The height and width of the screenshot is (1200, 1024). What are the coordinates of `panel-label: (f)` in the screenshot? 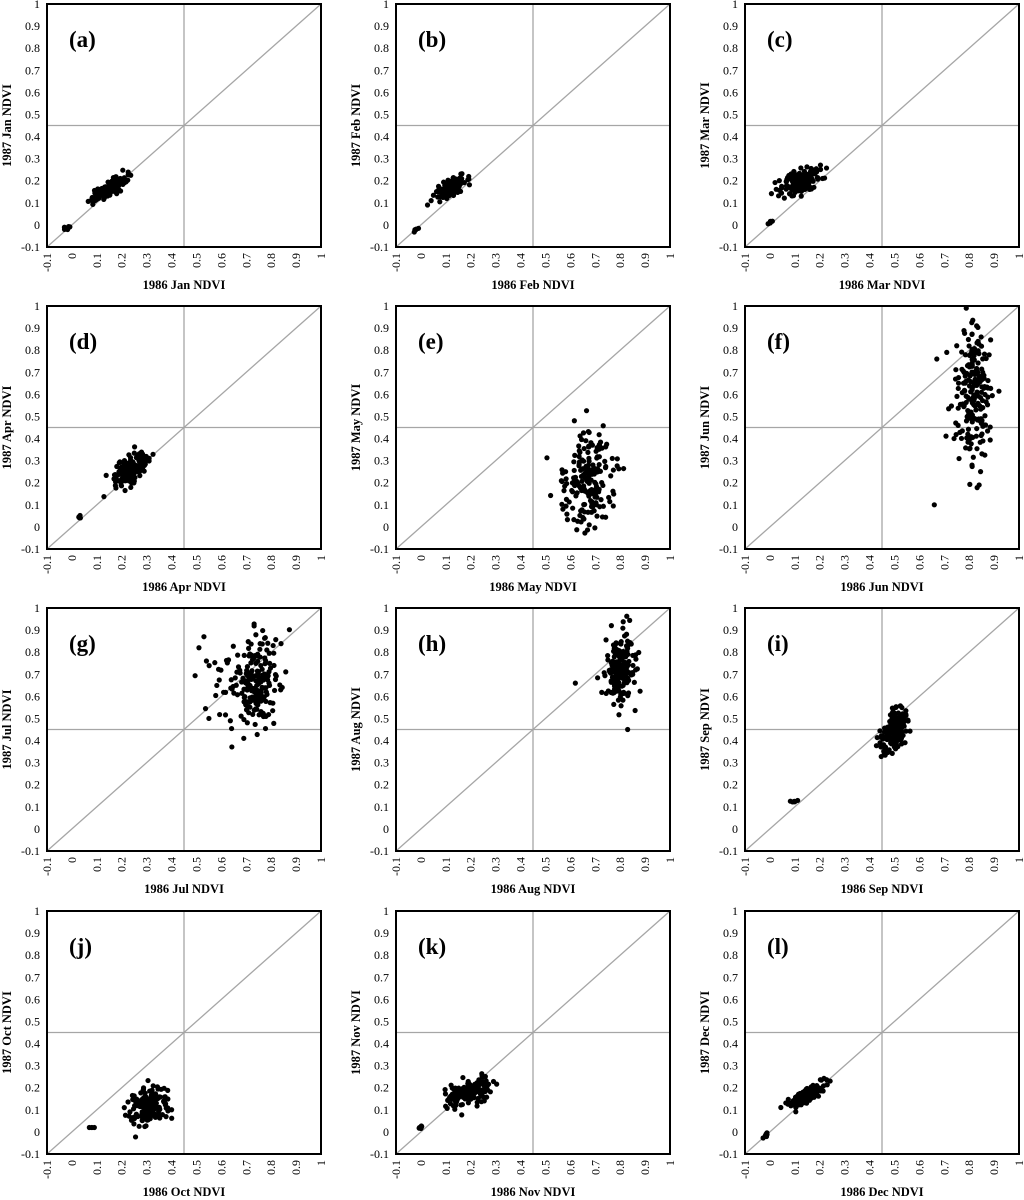 It's located at (778, 341).